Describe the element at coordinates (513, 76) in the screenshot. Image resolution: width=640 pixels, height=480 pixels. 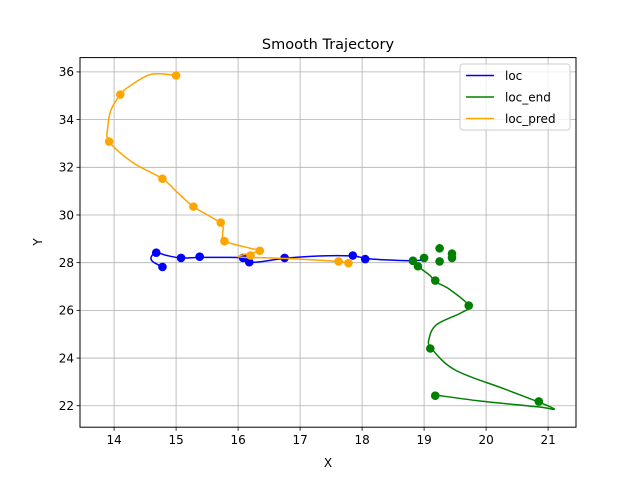
I see `legend-label: loc` at that location.